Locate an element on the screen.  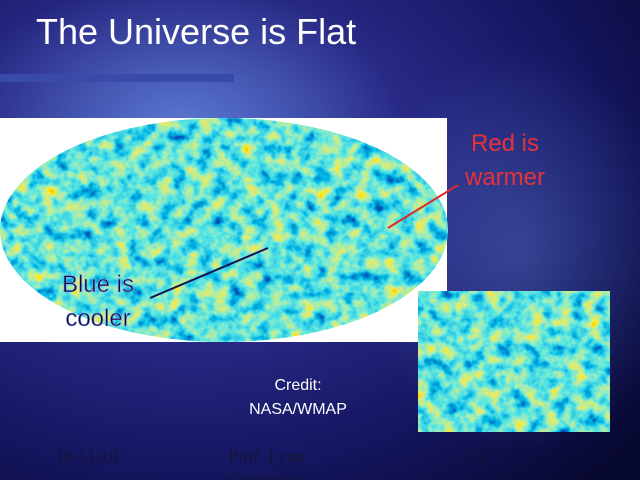
red-label: warmer is located at coordinates (504, 177).